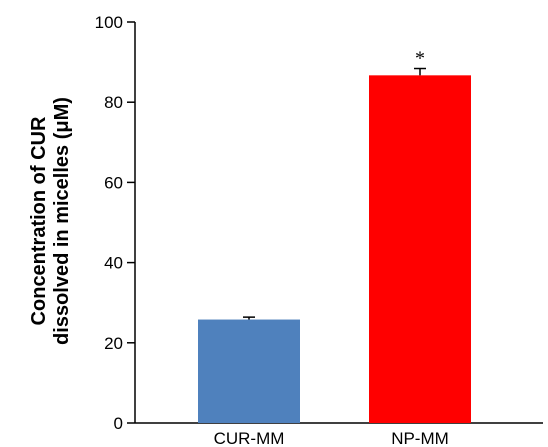  Describe the element at coordinates (420, 438) in the screenshot. I see `x-category-label: NP-MM` at that location.